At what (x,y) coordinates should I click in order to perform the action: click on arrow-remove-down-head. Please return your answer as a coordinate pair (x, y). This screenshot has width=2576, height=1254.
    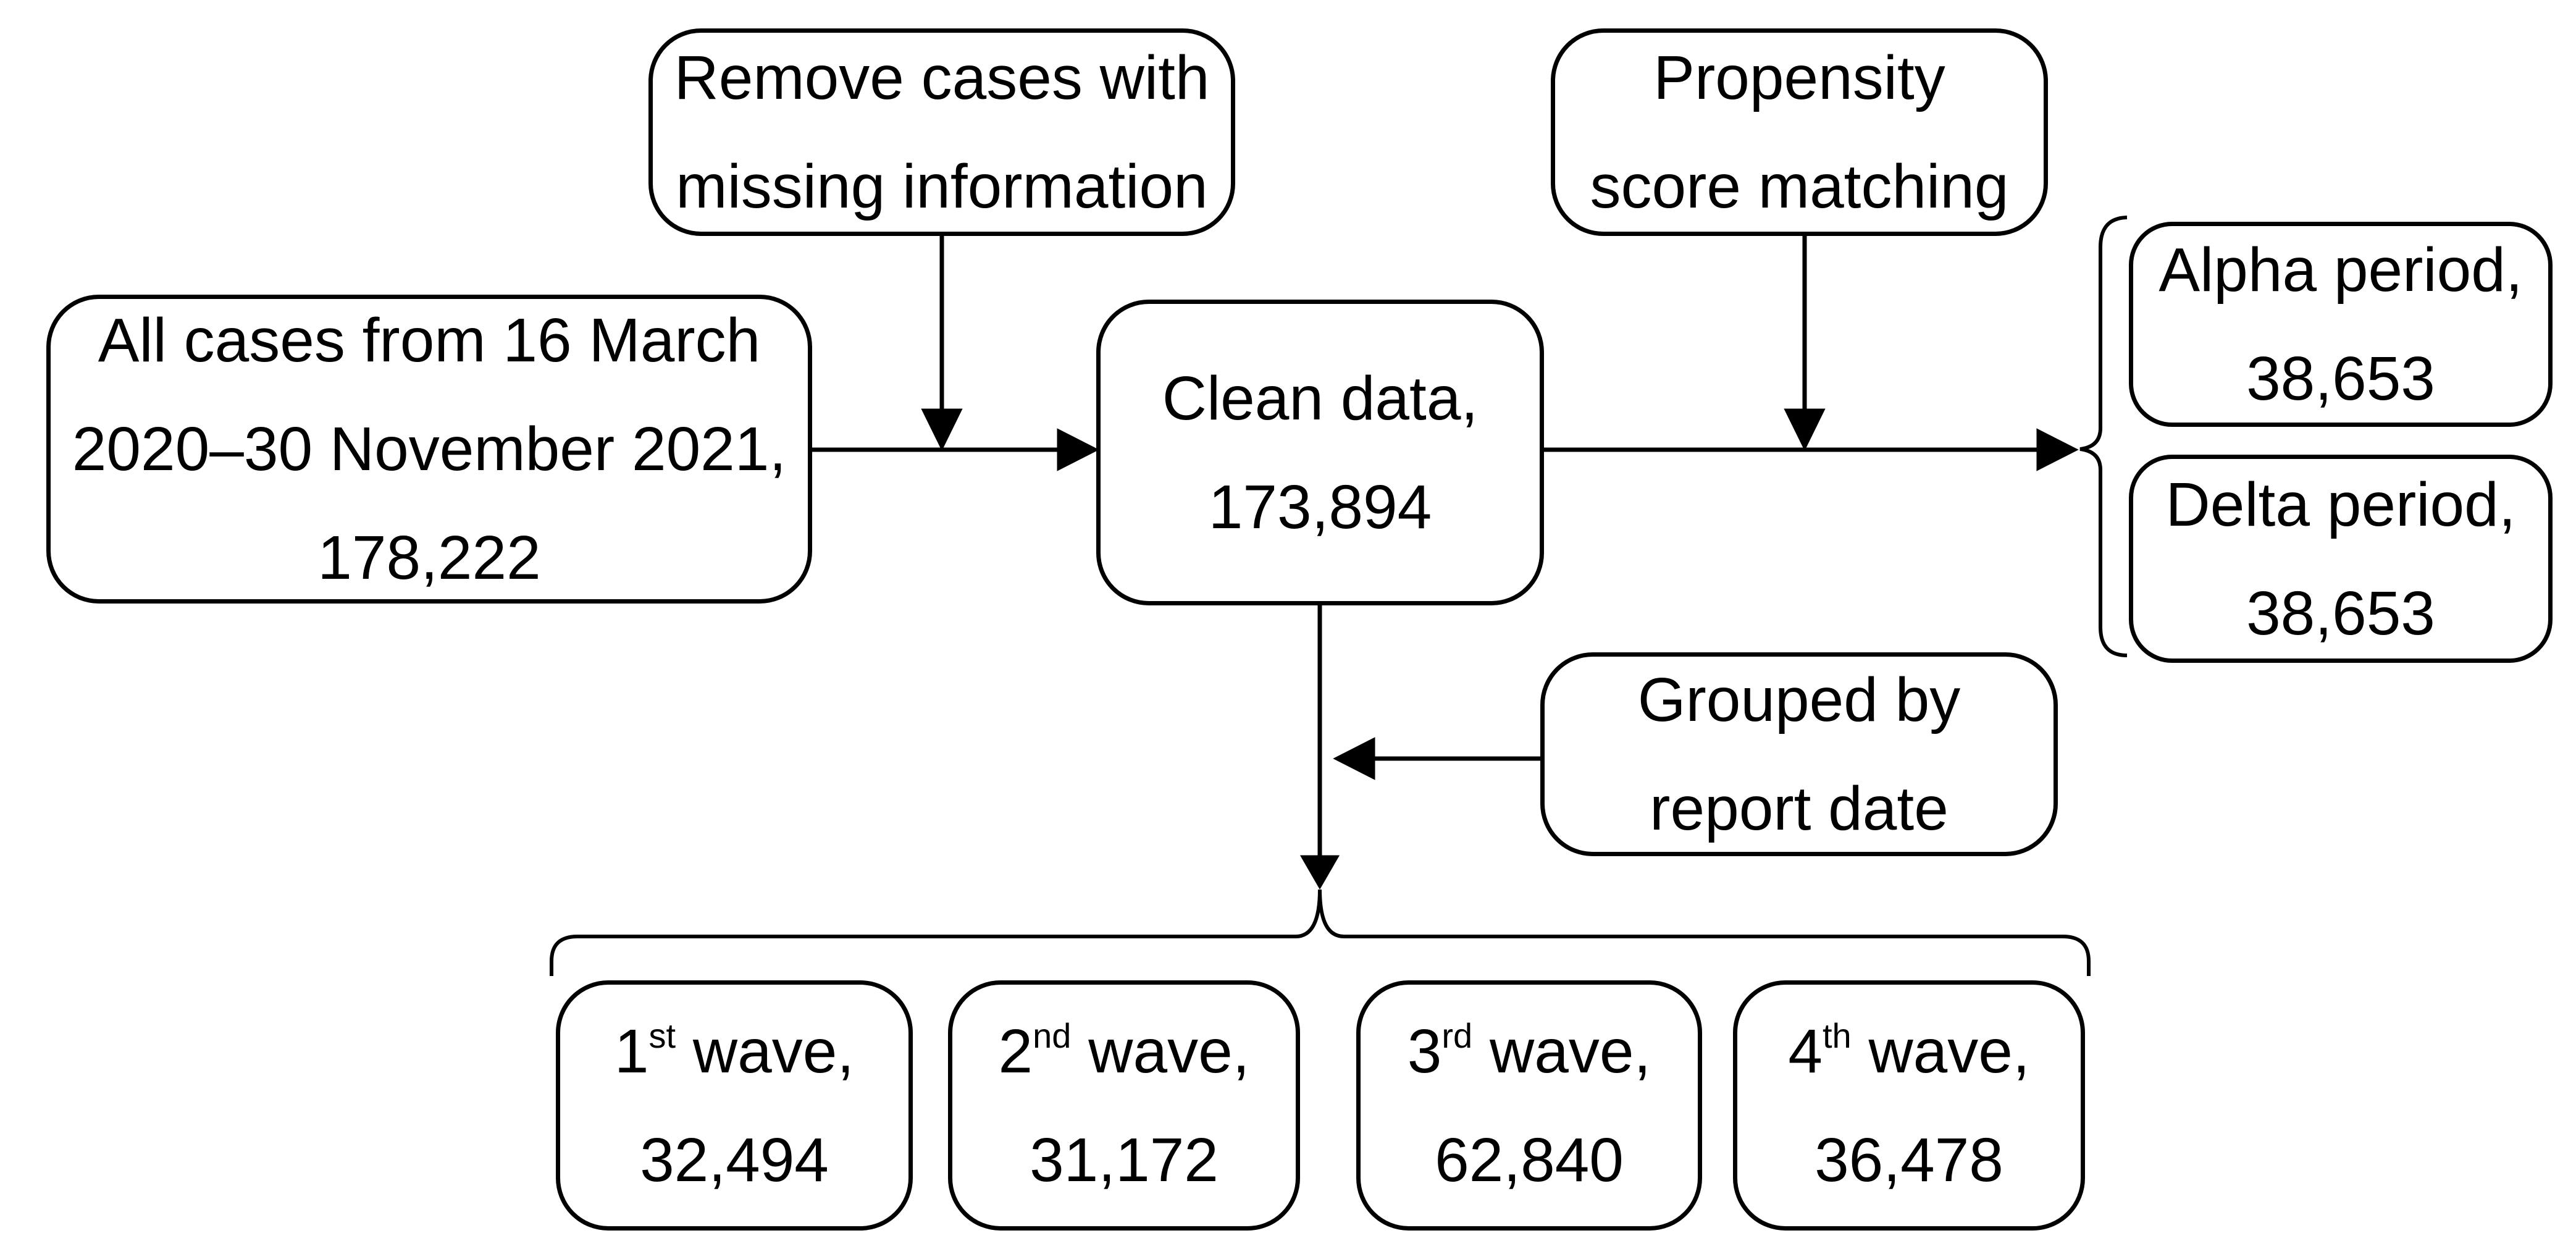
    Looking at the image, I should click on (942, 429).